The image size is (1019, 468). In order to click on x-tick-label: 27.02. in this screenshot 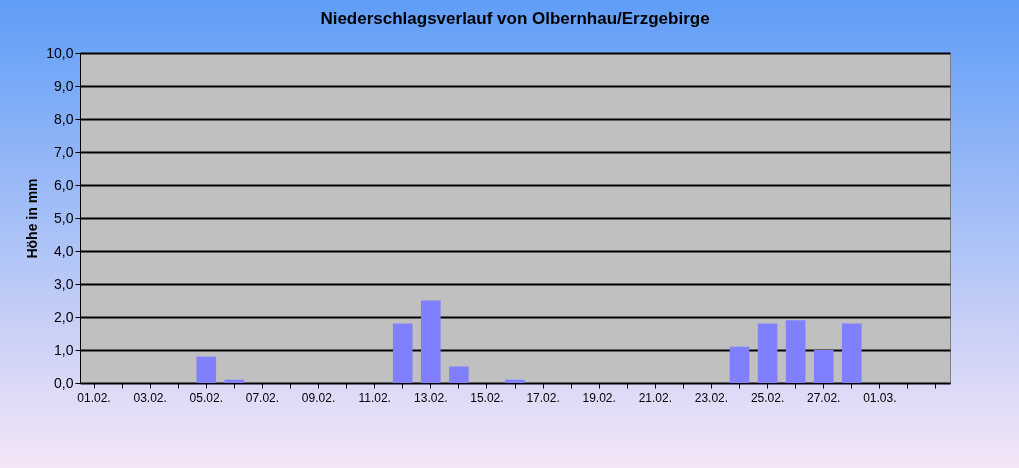, I will do `click(824, 397)`.